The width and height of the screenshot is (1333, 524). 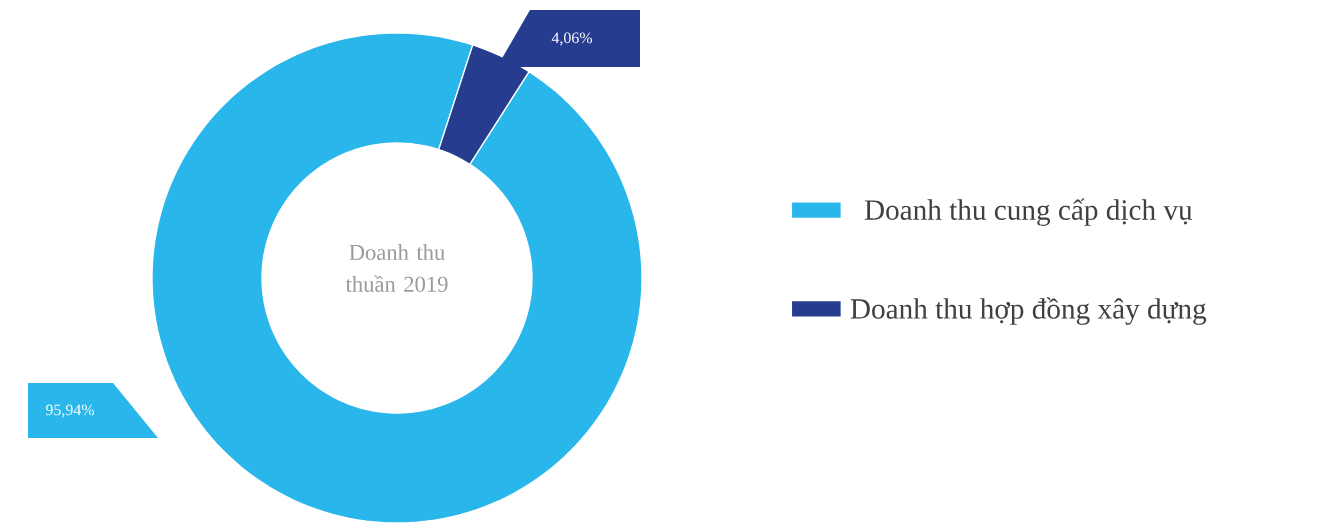 What do you see at coordinates (70, 411) in the screenshot?
I see `data-label: 95,94%` at bounding box center [70, 411].